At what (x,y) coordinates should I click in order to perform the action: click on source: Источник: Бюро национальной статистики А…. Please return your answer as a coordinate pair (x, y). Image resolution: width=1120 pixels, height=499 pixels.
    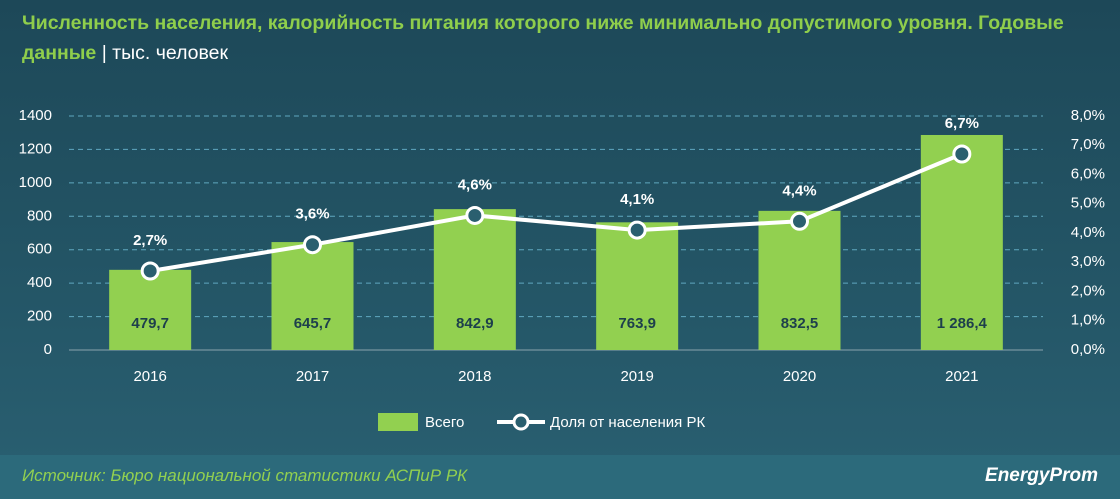
    Looking at the image, I should click on (245, 475).